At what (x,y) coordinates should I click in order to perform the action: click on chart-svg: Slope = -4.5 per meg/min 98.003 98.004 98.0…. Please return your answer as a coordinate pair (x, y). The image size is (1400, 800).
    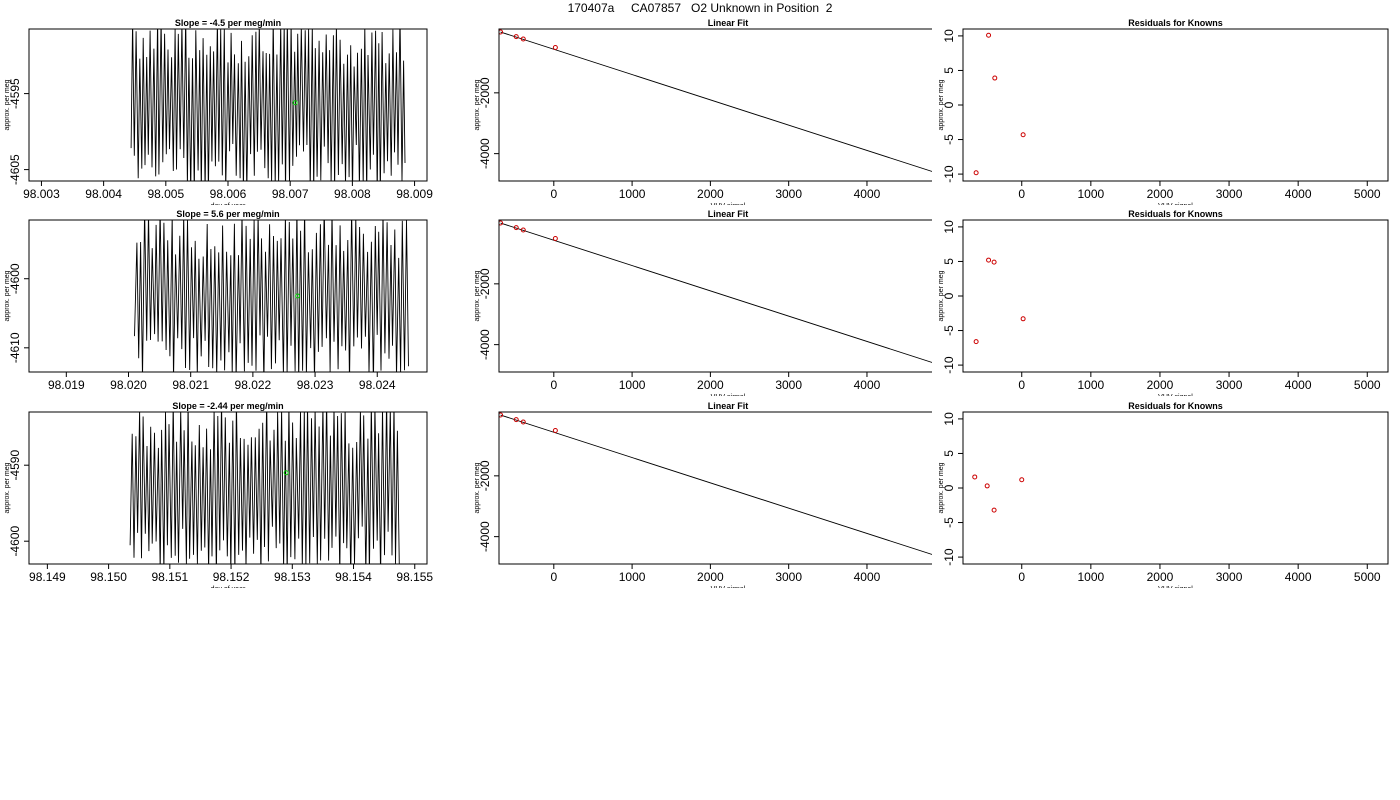
    Looking at the image, I should click on (218, 114).